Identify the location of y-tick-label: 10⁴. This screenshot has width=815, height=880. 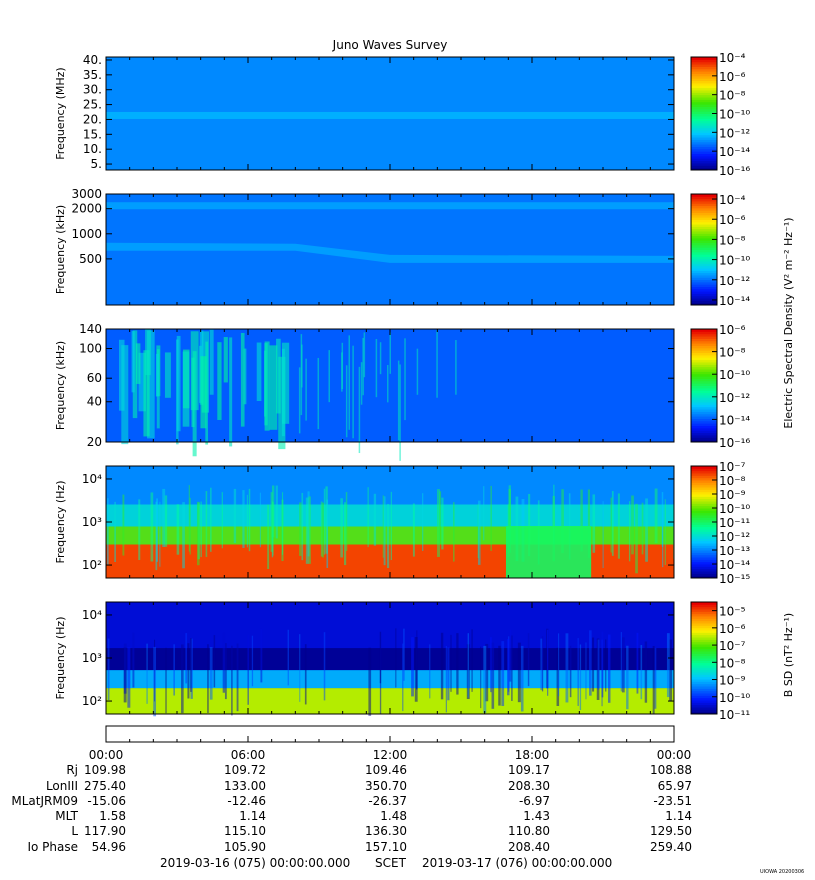
(92, 479).